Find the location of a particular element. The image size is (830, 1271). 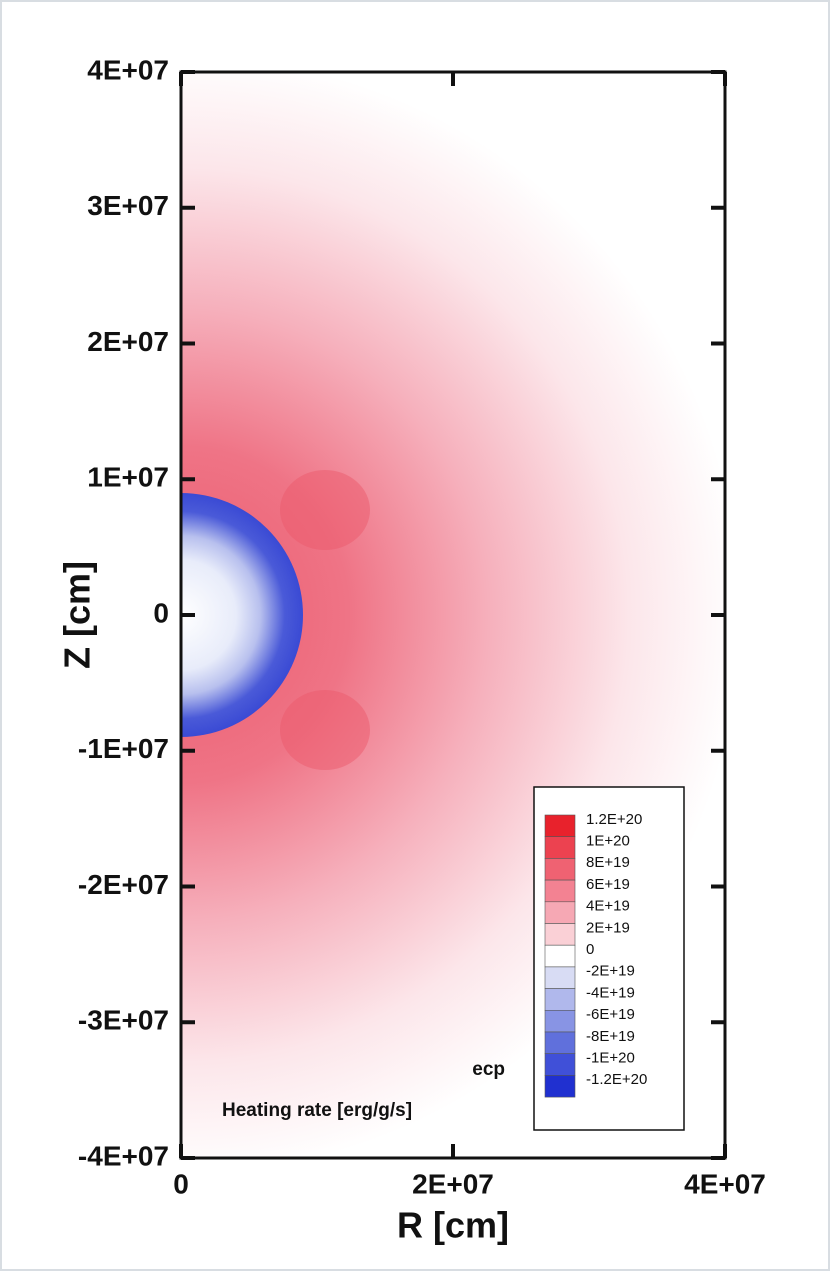

legend-label: 1.2E+20 is located at coordinates (614, 819).